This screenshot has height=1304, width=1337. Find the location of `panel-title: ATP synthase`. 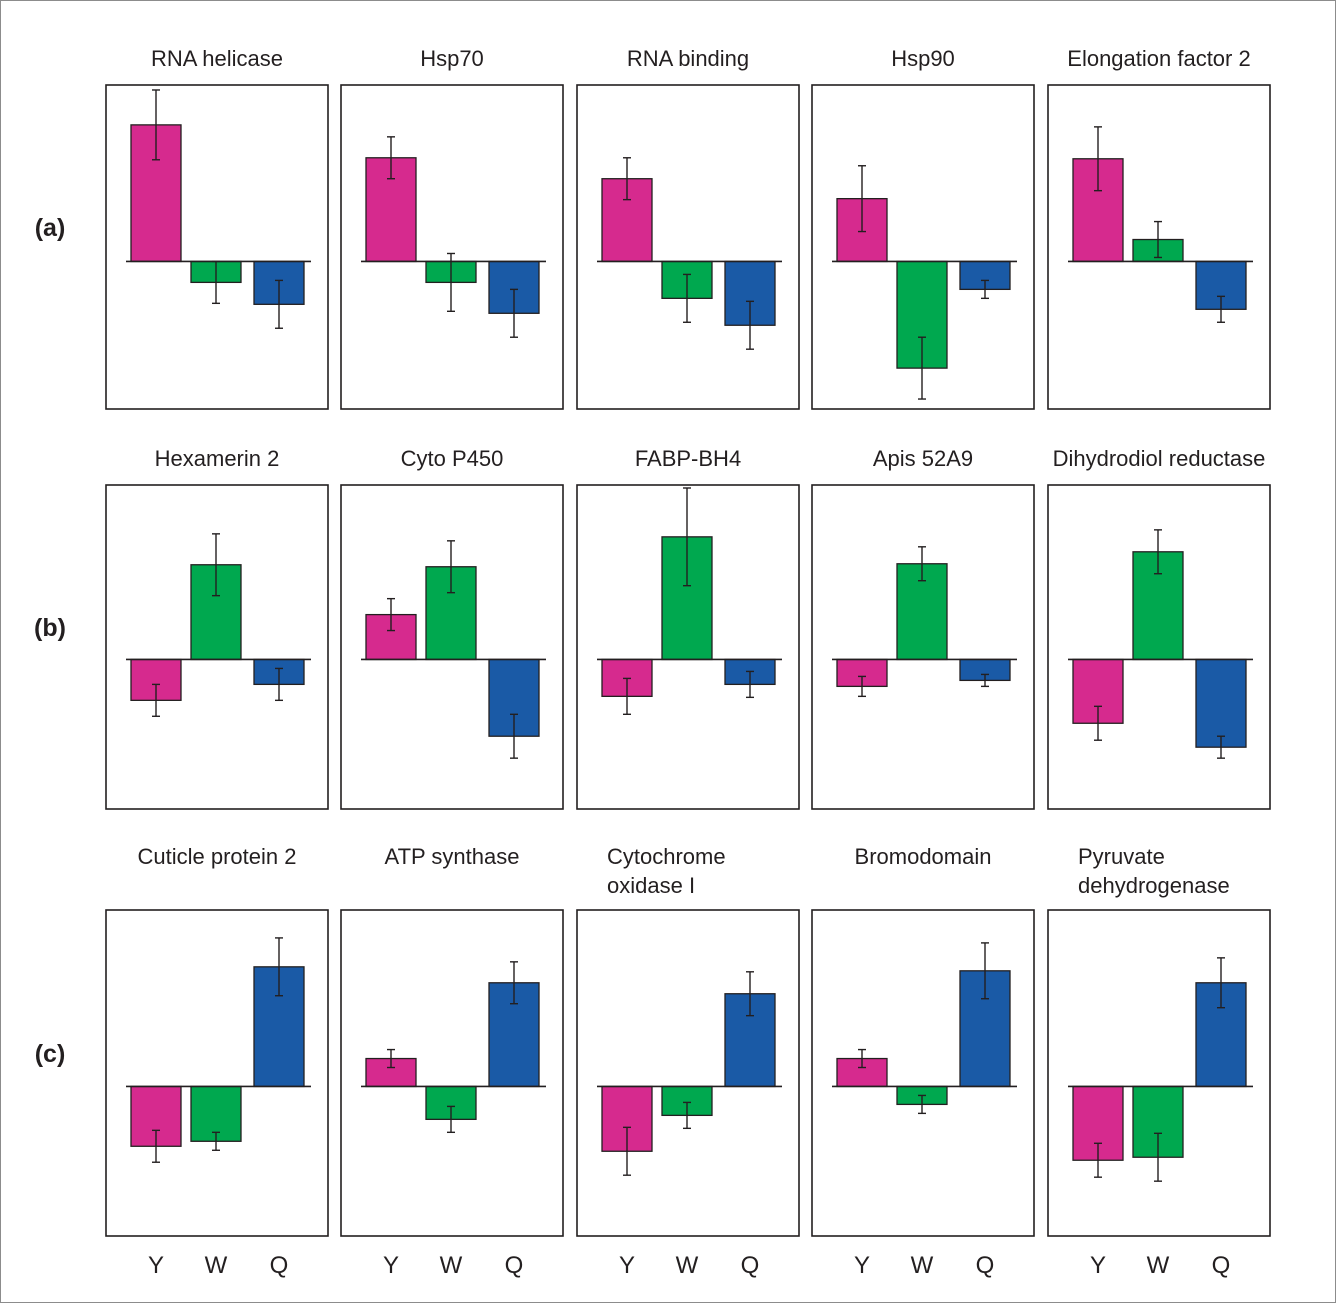

panel-title: ATP synthase is located at coordinates (452, 856).